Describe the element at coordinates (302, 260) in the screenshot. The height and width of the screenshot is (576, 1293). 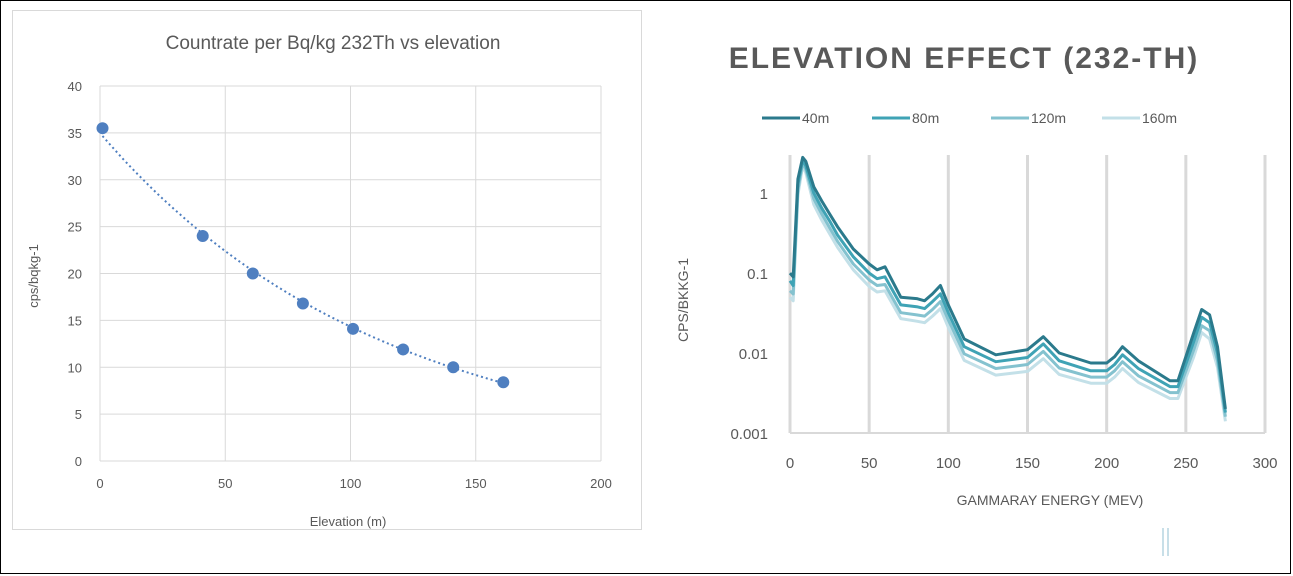
I see `trendline` at that location.